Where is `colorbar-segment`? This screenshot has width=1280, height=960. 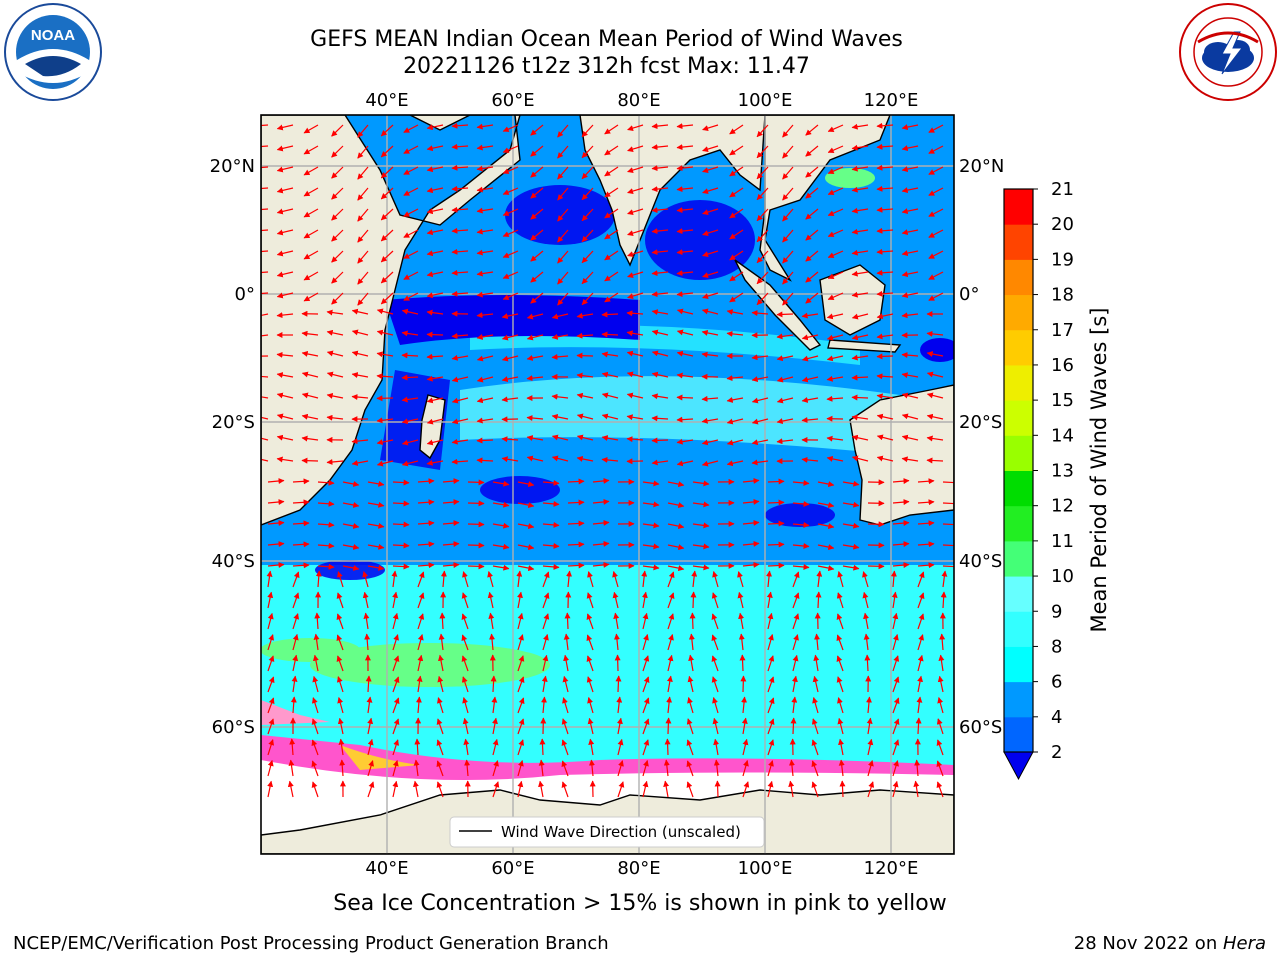
colorbar-segment is located at coordinates (1018, 664).